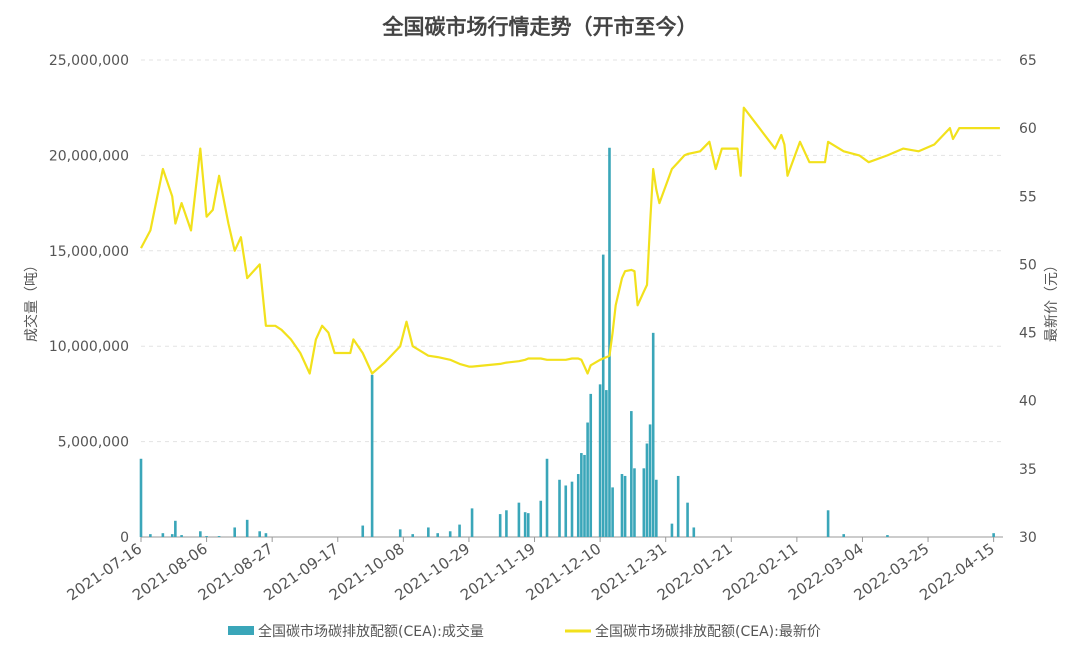  I want to click on chart-title: 全国碳市场行情走势（开市至今）, so click(540, 27).